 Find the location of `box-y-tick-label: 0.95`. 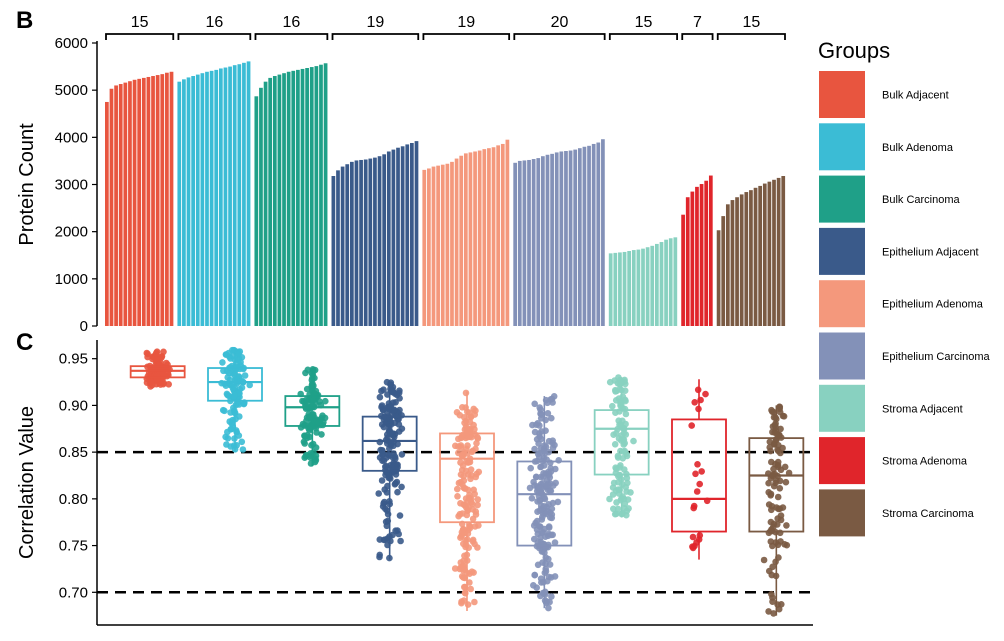

box-y-tick-label: 0.95 is located at coordinates (73, 359).